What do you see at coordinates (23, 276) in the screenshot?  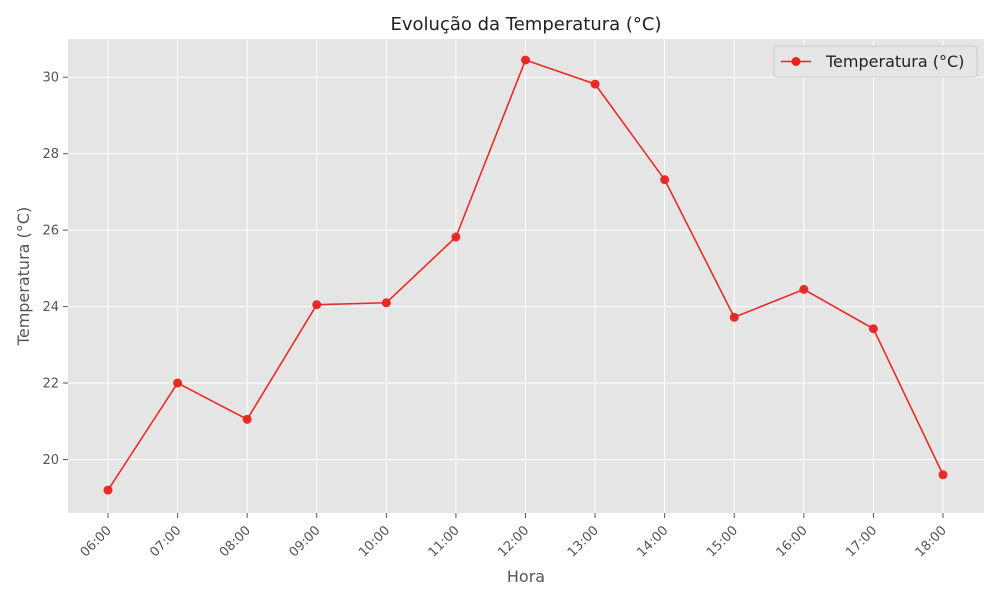 I see `y-axis-label: Temperatura (°C)` at bounding box center [23, 276].